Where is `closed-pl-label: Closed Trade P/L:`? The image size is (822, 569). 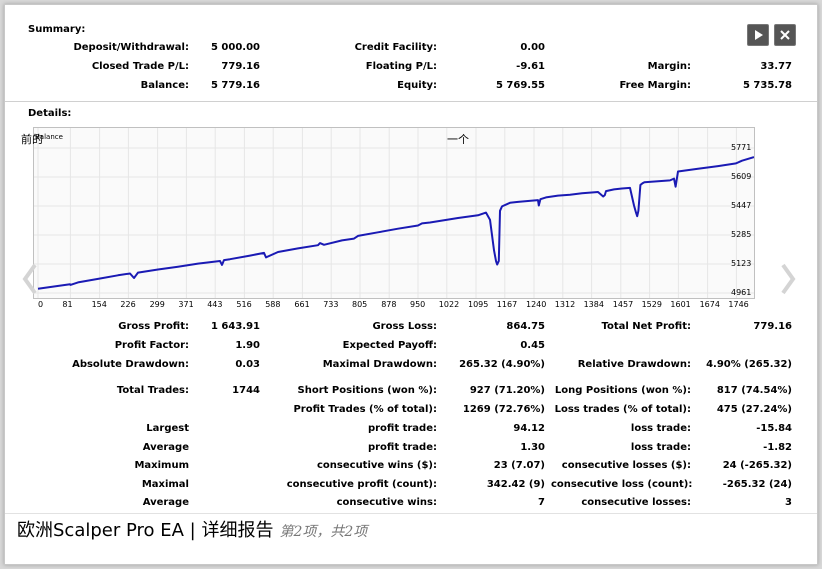
closed-pl-label: Closed Trade P/L: is located at coordinates (140, 66).